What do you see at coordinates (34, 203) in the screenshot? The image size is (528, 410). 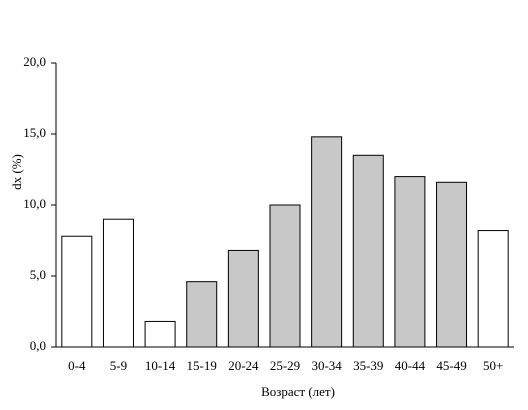 I see `y-tick-label: 10,0` at bounding box center [34, 203].